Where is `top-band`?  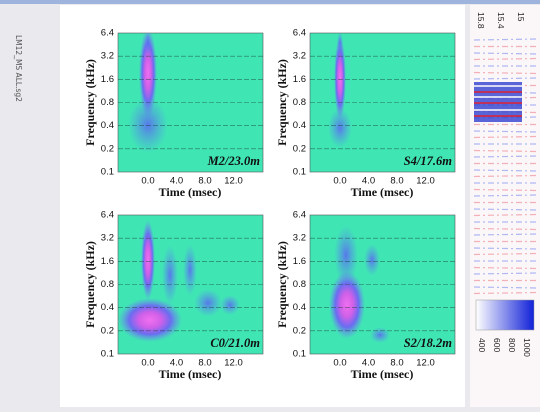
top-band is located at coordinates (270, 2).